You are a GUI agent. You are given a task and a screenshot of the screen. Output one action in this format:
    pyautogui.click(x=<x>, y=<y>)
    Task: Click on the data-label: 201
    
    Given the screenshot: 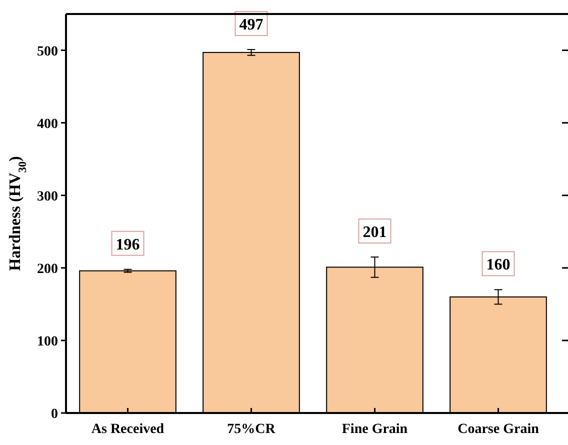 What is the action you would take?
    pyautogui.click(x=374, y=233)
    